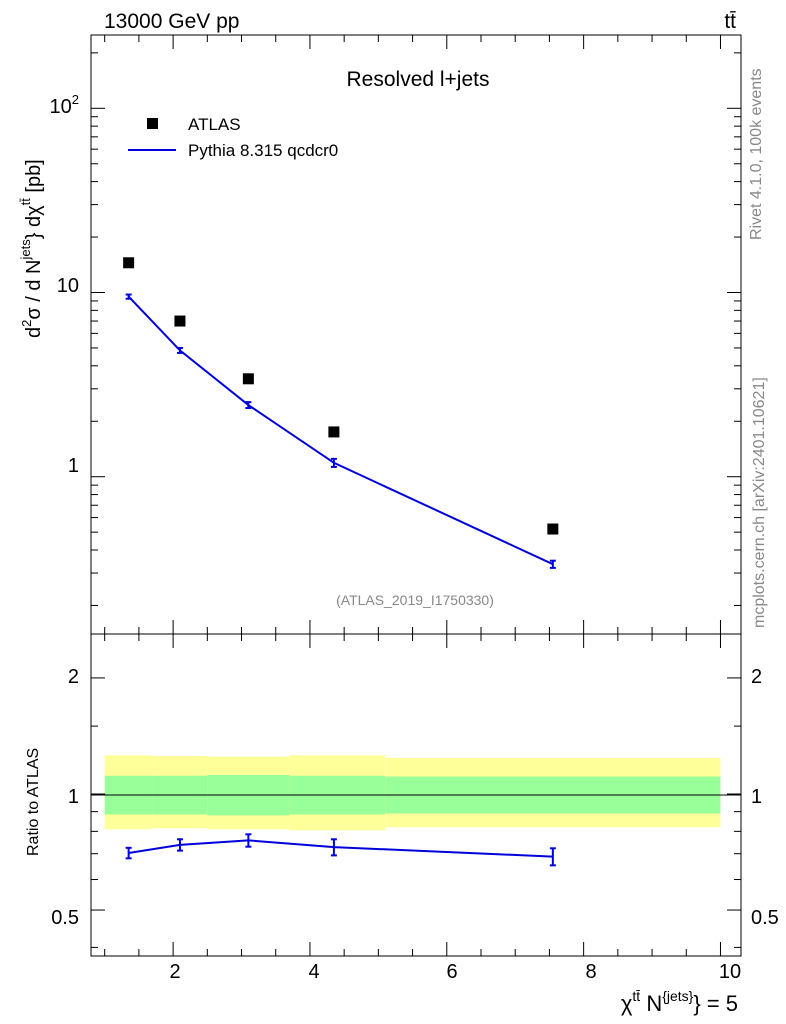 This screenshot has height=1024, width=786. What do you see at coordinates (33, 802) in the screenshot?
I see `ratio-axis-title: Ratio to ATLAS` at bounding box center [33, 802].